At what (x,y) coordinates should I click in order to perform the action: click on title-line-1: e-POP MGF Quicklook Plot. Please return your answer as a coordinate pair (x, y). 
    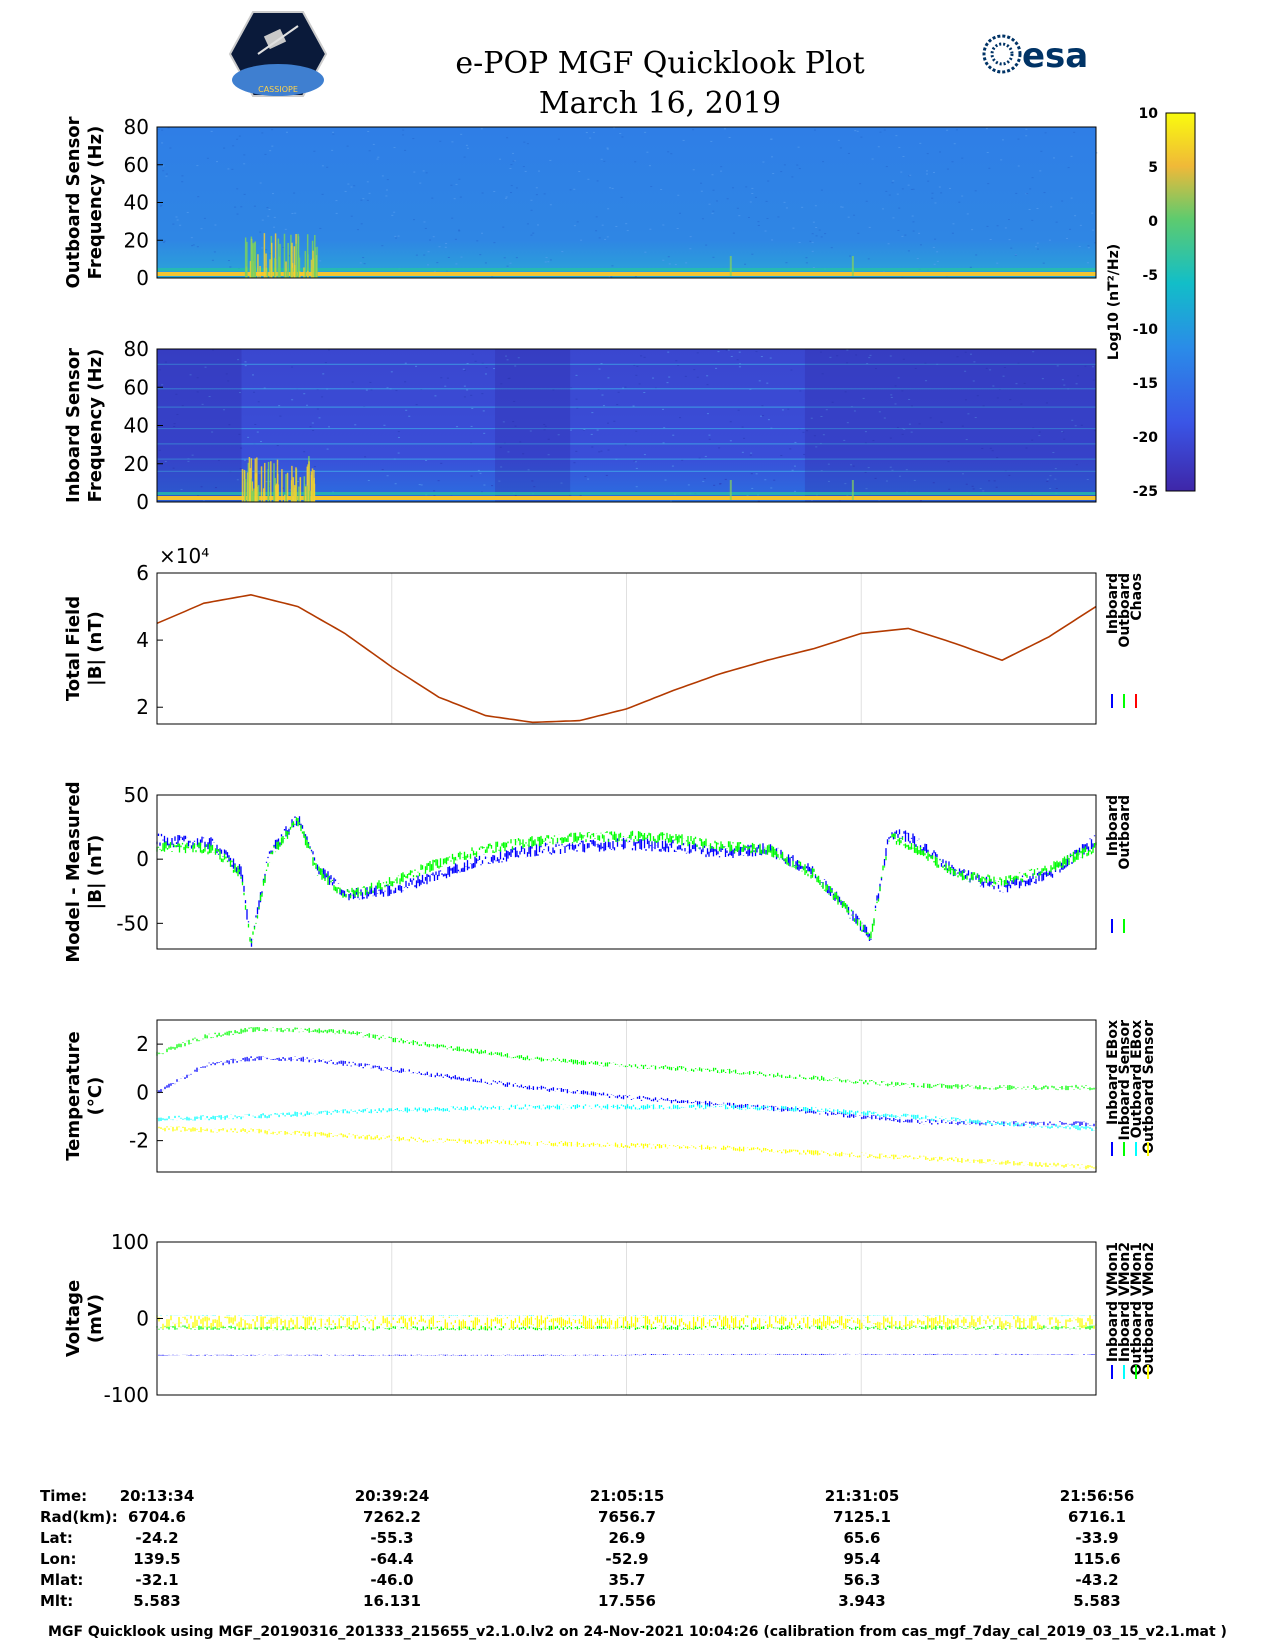
    Looking at the image, I should click on (660, 63).